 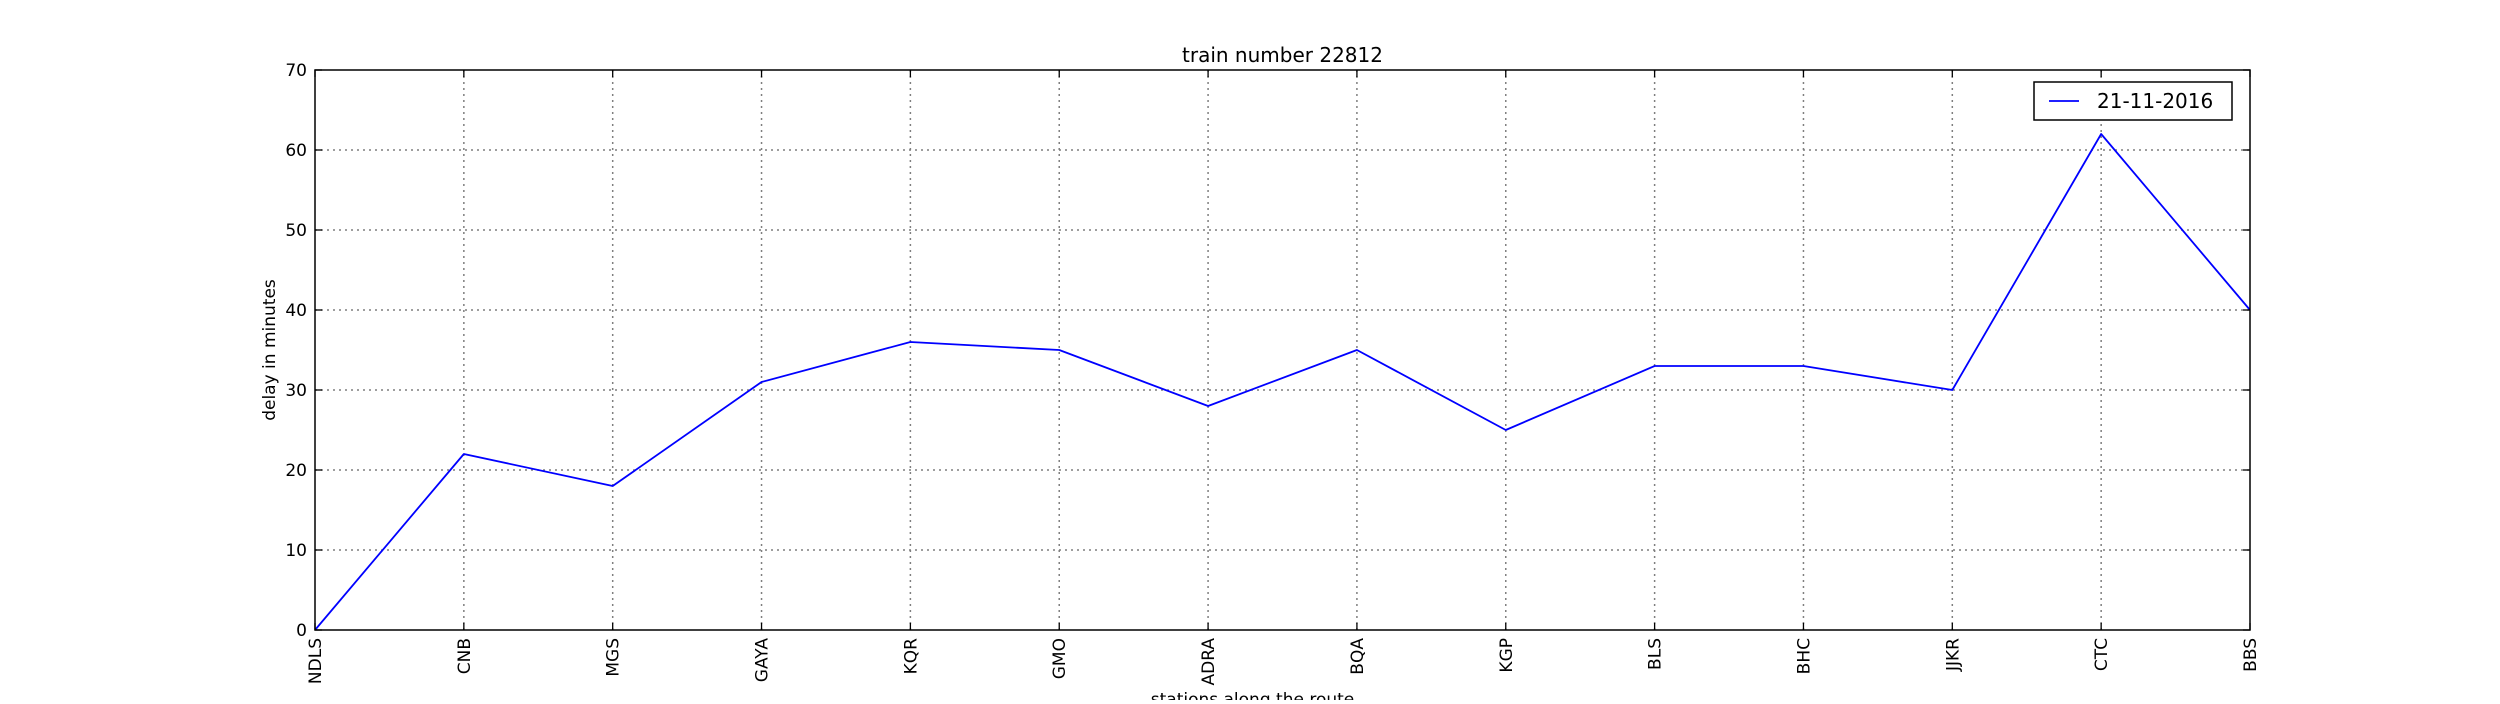 I want to click on x-tick-label: BBS, so click(x=2251, y=655).